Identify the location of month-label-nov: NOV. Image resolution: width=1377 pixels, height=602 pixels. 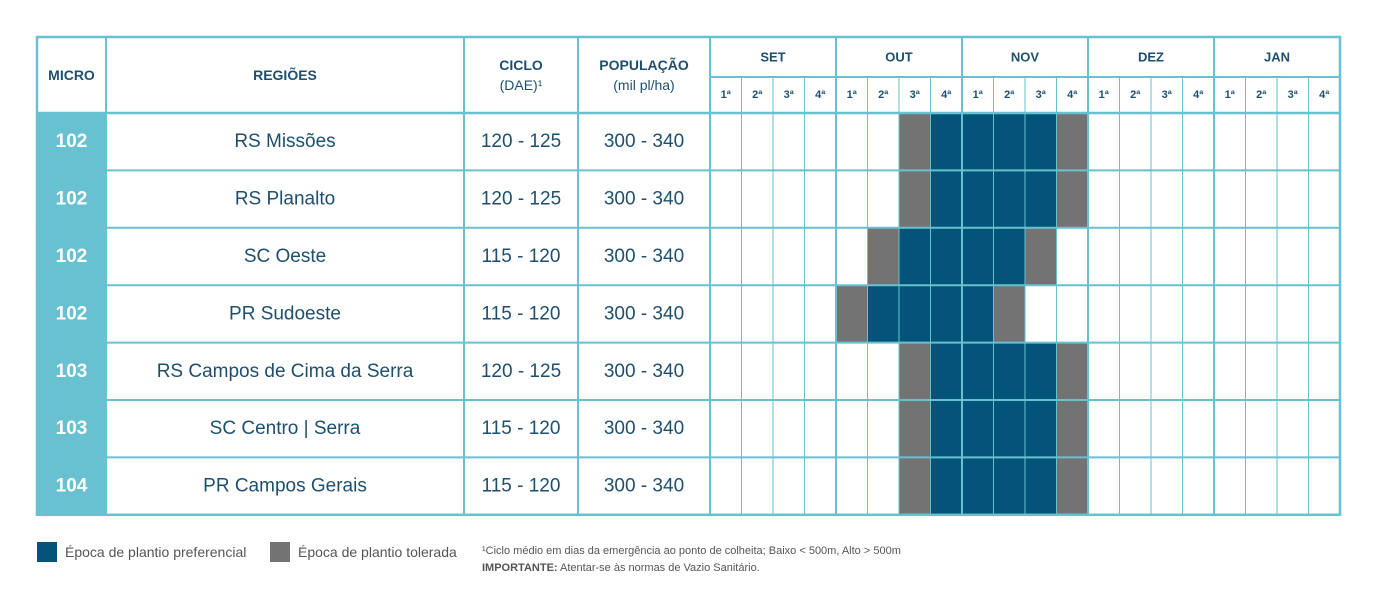
(1025, 57).